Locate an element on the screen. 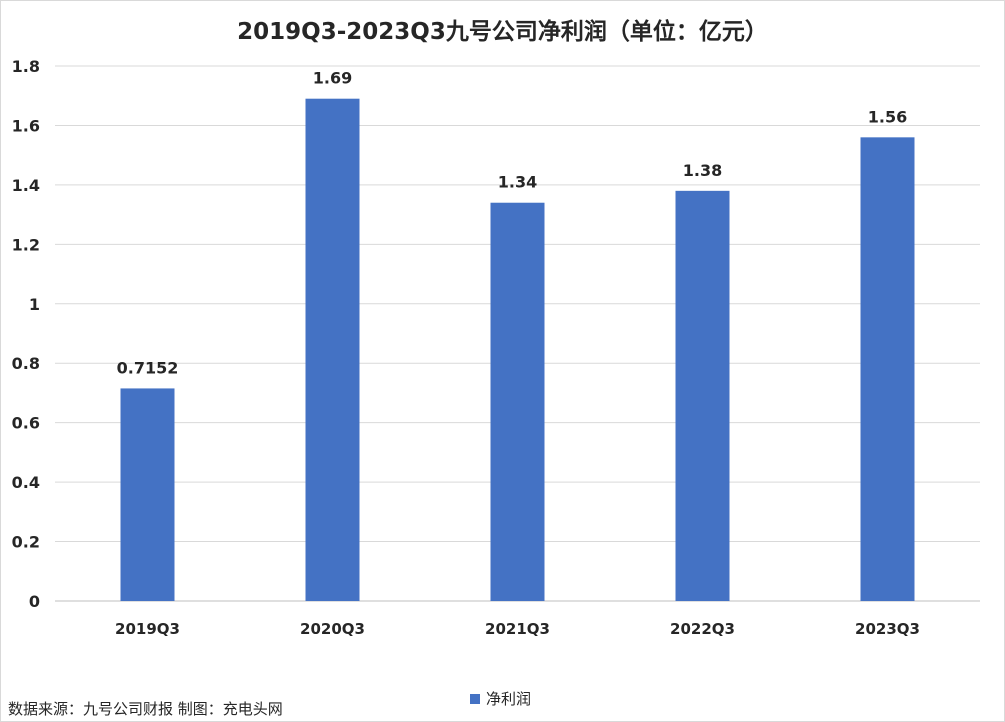  chart-title: 2019Q3-2023Q3九号公司净利润（单位：亿元） is located at coordinates (502, 32).